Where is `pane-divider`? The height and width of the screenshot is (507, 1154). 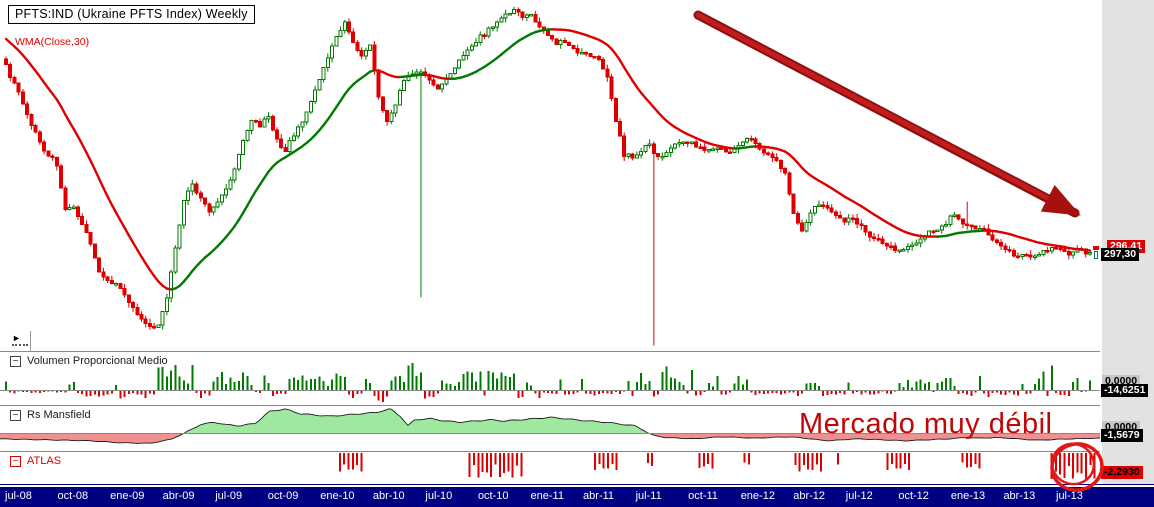
pane-divider is located at coordinates (30, 341).